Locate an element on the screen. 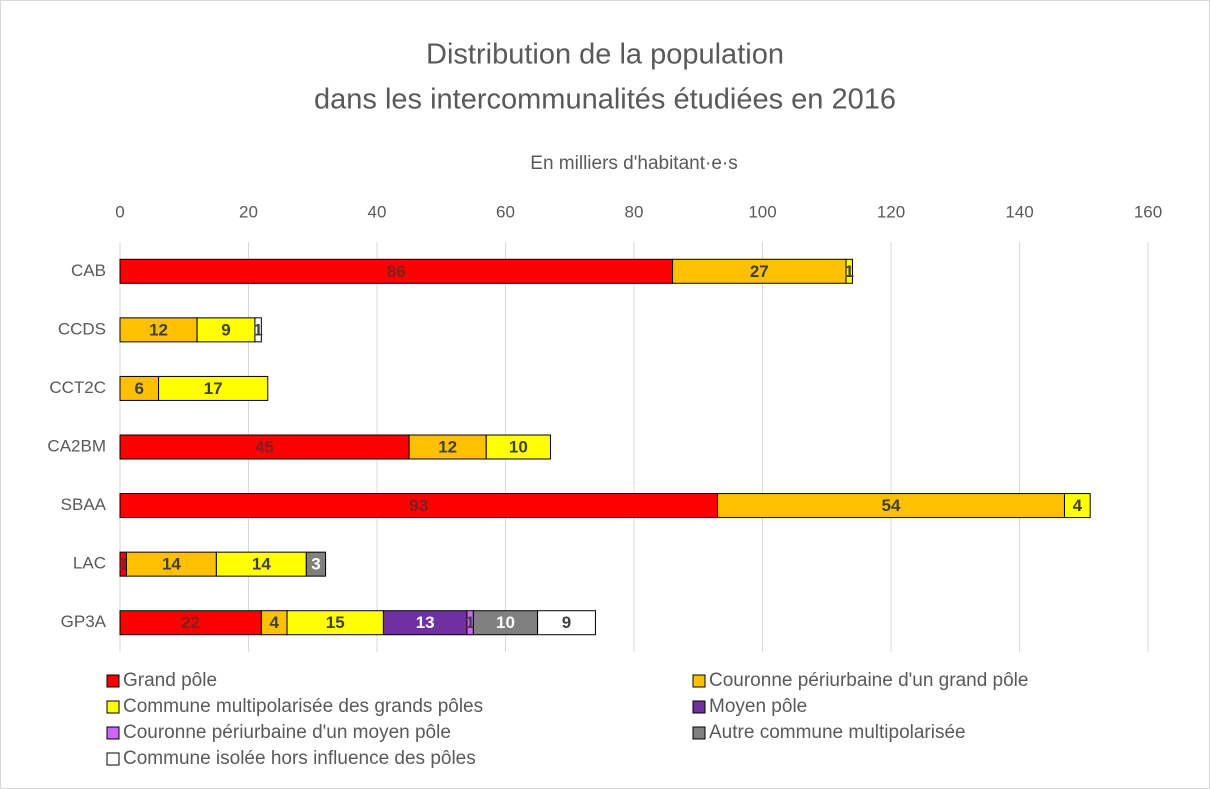 Image resolution: width=1211 pixels, height=789 pixels. y-tick-label: LAC is located at coordinates (89, 563).